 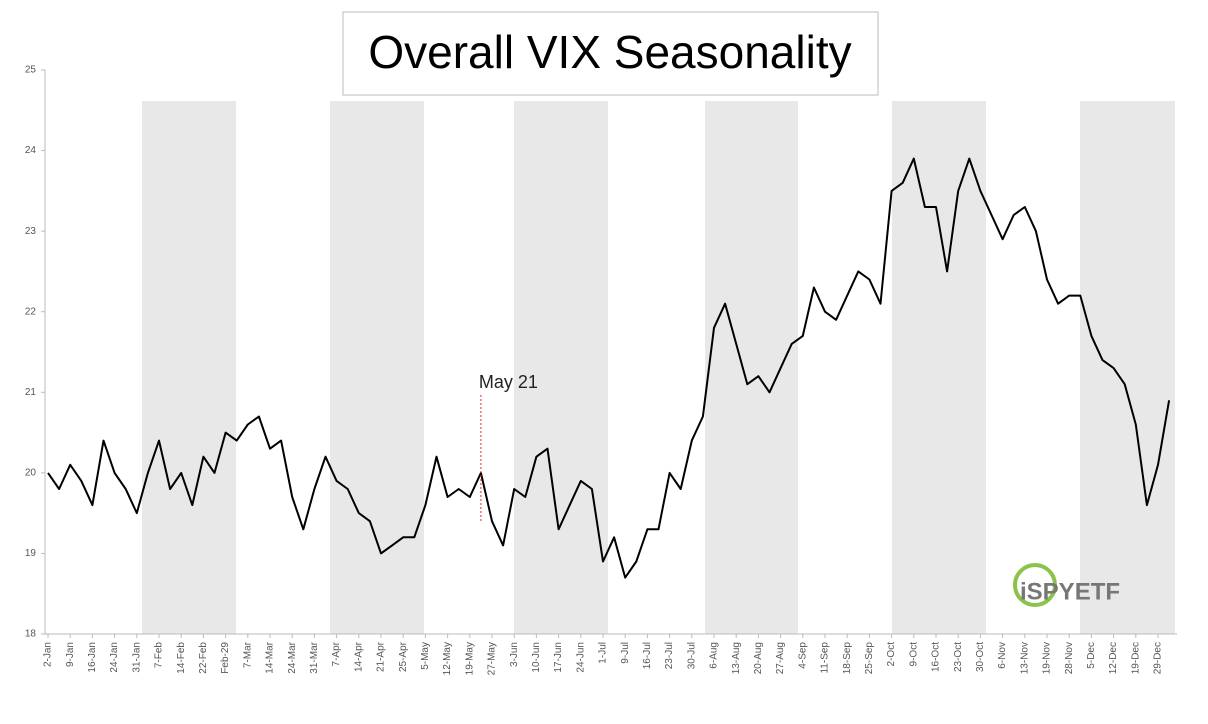 What do you see at coordinates (314, 657) in the screenshot?
I see `x-tick-label: 31-Mar` at bounding box center [314, 657].